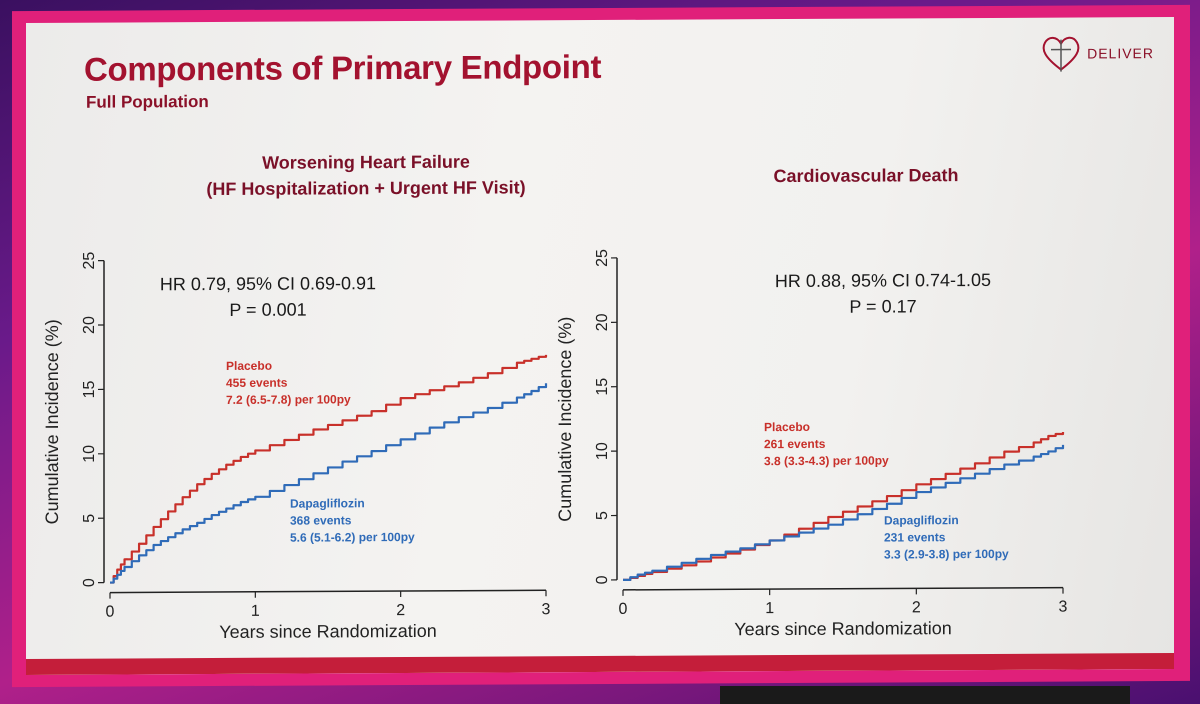 This screenshot has width=1200, height=704. Describe the element at coordinates (1061, 54) in the screenshot. I see `heart-logo-icon` at that location.